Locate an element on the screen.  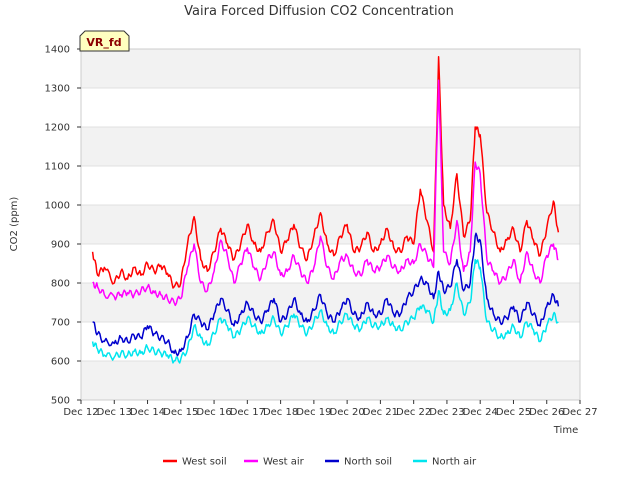
y-tick-label: 1300 is located at coordinates (57, 89).